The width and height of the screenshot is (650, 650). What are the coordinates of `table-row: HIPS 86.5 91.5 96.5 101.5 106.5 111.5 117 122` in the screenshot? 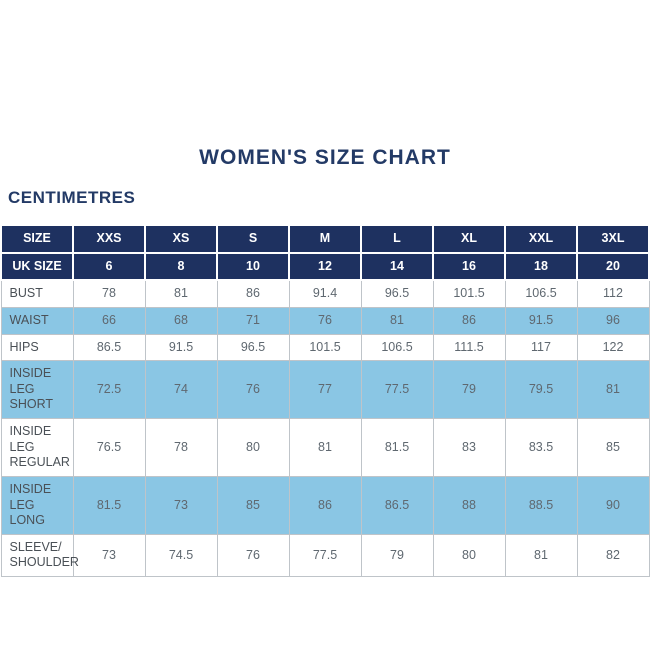 It's located at (325, 347).